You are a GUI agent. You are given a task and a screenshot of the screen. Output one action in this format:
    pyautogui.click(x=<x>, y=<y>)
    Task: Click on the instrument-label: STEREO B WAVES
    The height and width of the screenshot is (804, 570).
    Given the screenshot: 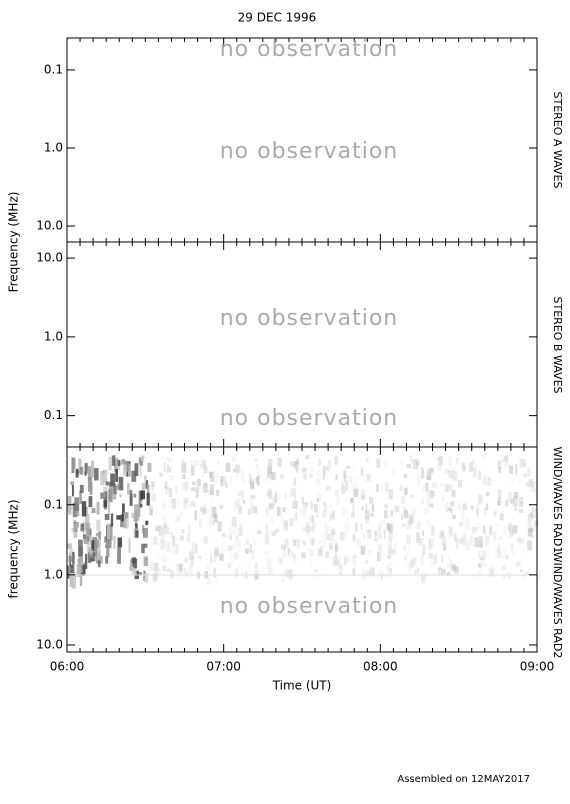 What is the action you would take?
    pyautogui.click(x=557, y=345)
    